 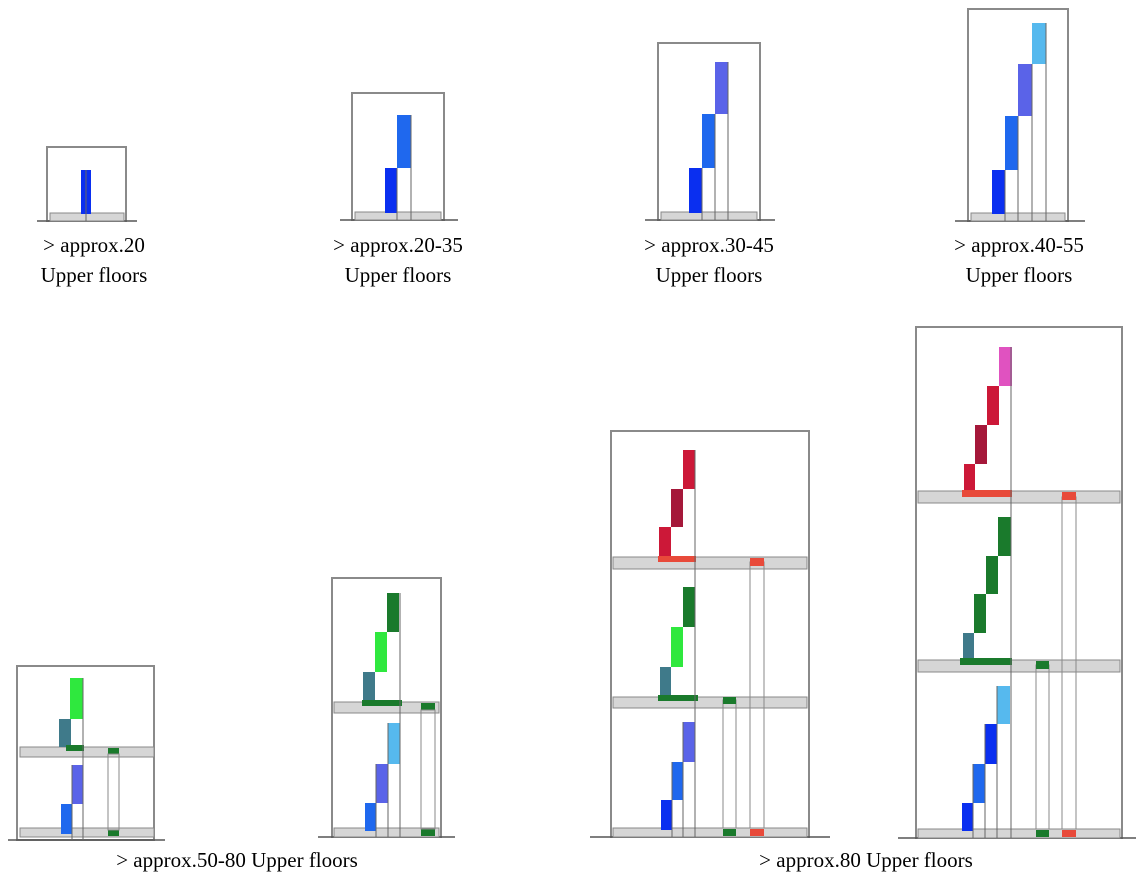 I want to click on label-group-approx-50-80: > approx.50-80 Upper floors, so click(x=237, y=860).